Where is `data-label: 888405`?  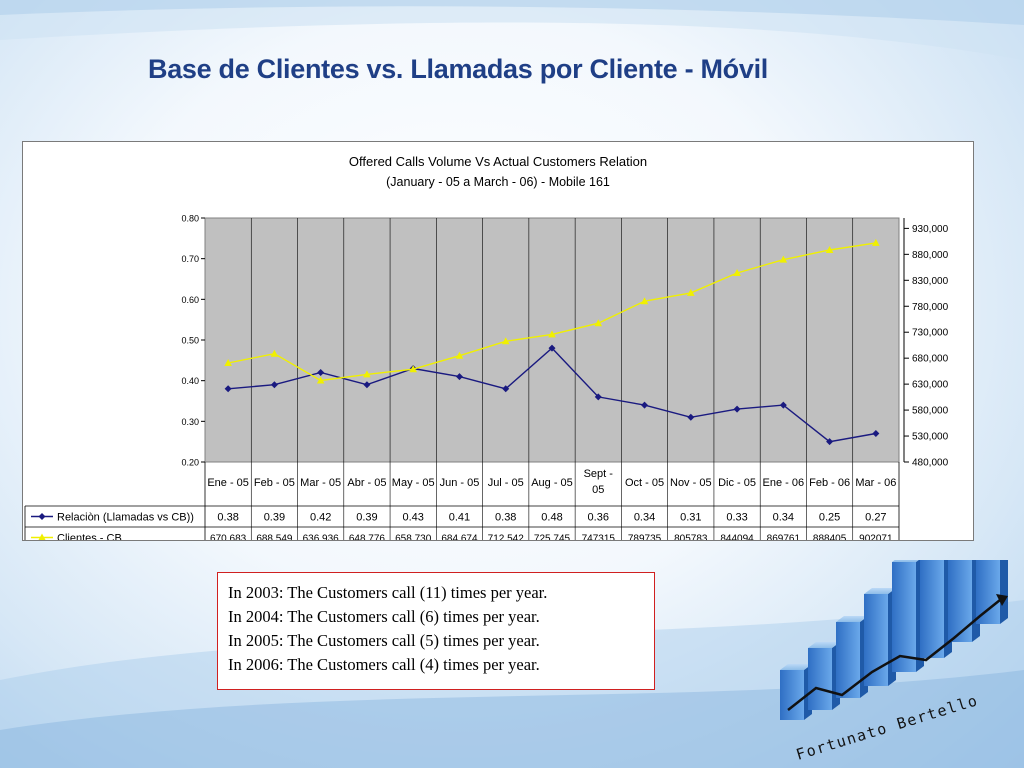 data-label: 888405 is located at coordinates (830, 537).